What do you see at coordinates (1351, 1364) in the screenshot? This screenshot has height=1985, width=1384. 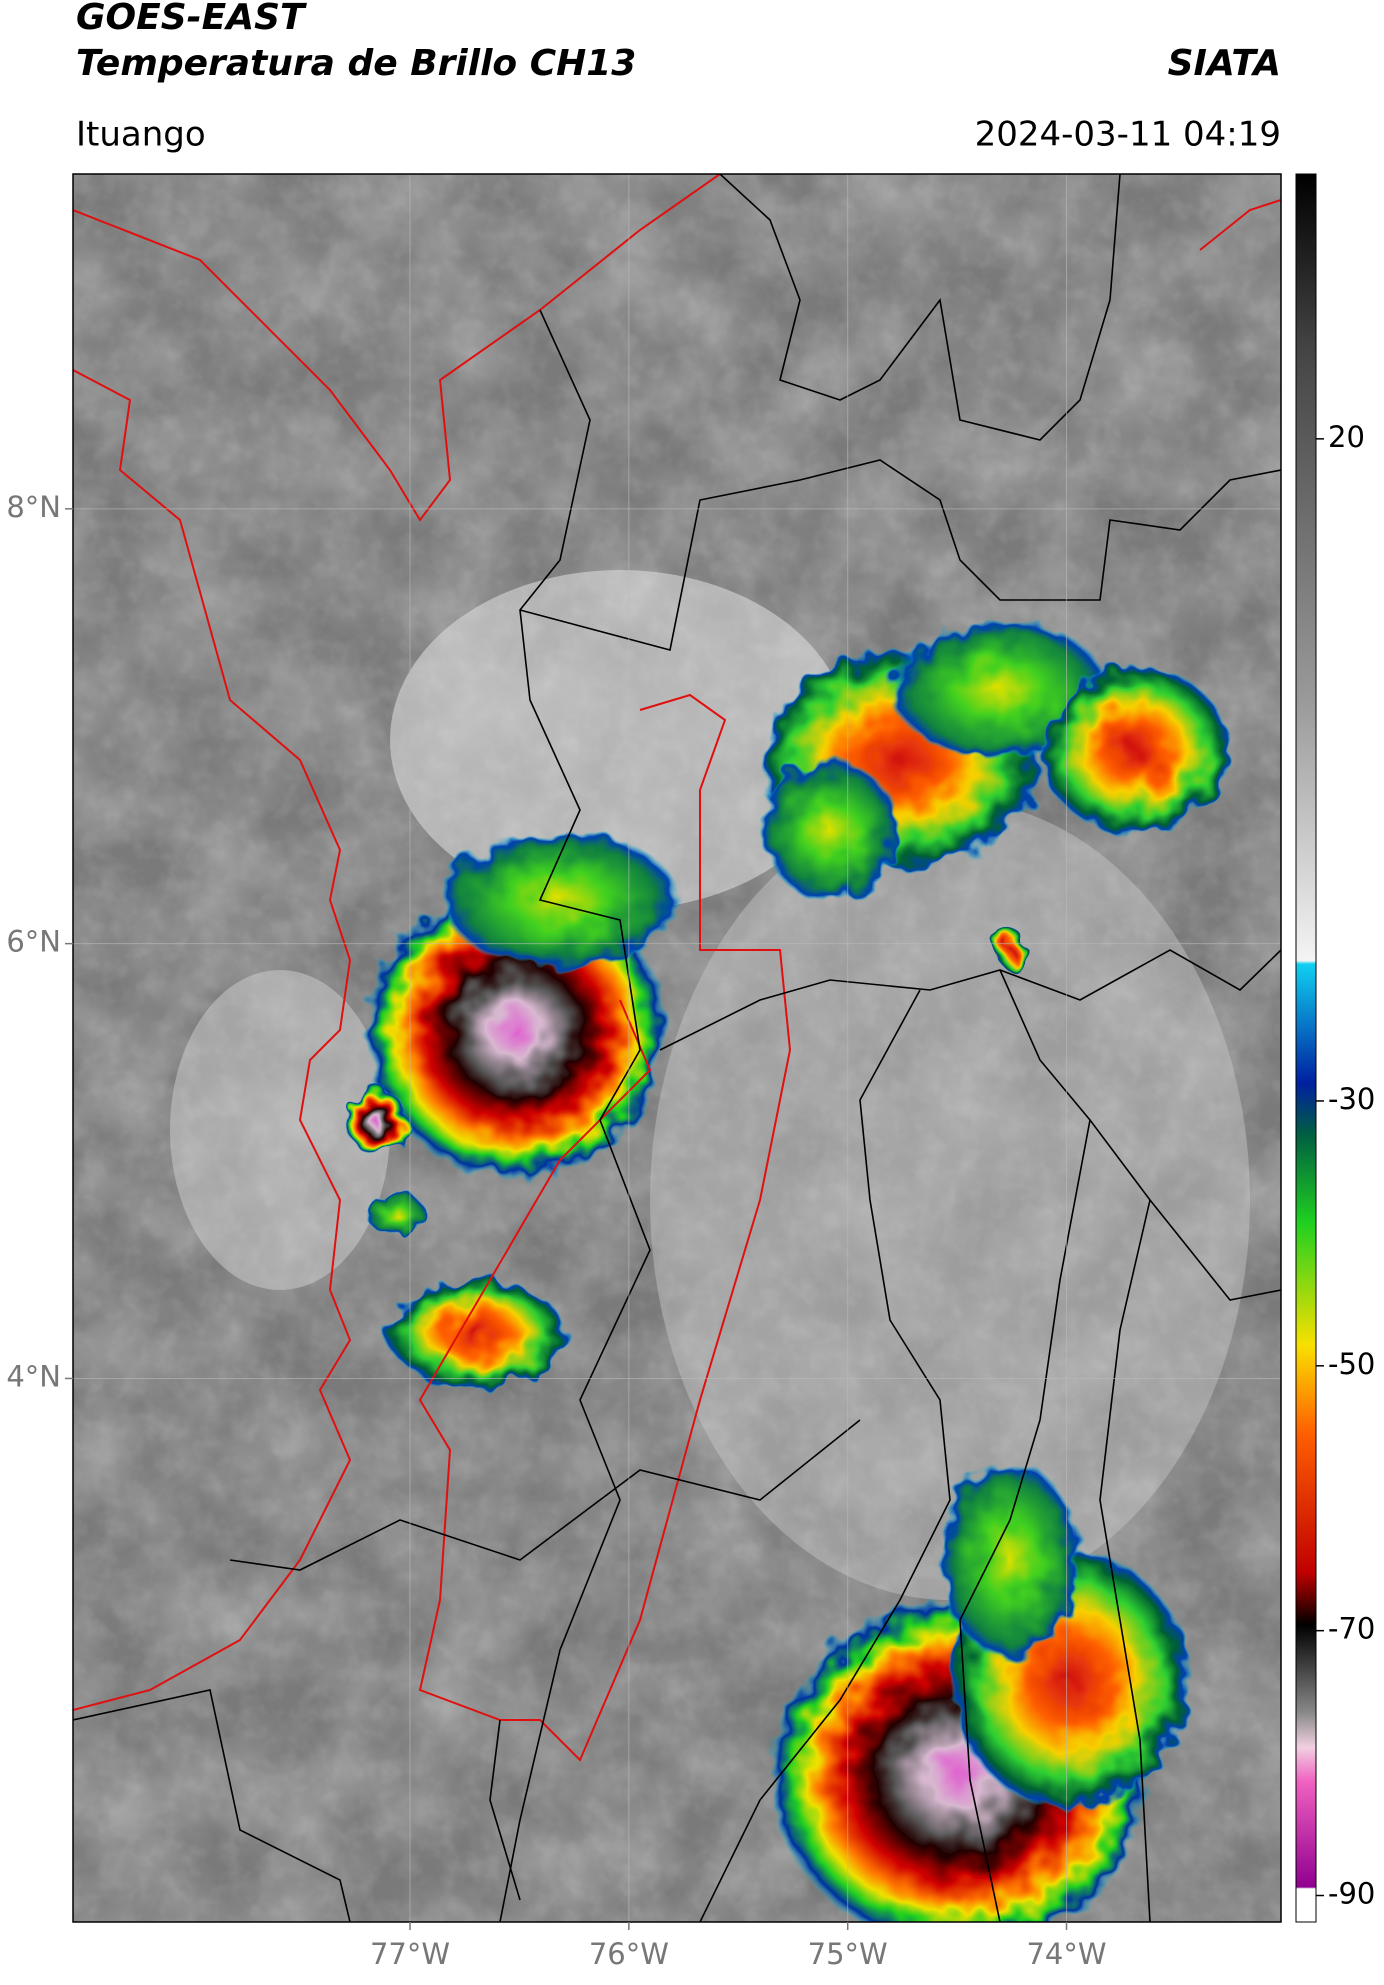 I see `colorbar-tick-label: -50` at bounding box center [1351, 1364].